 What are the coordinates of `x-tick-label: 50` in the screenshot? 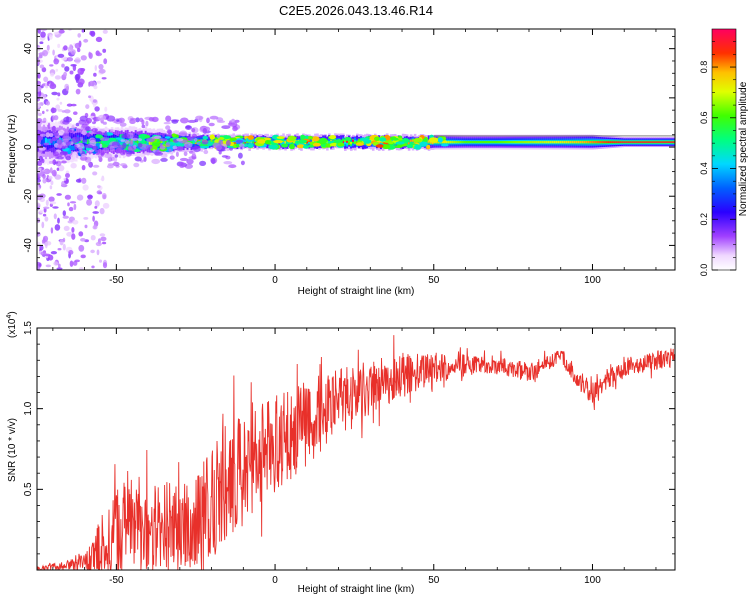 It's located at (434, 280).